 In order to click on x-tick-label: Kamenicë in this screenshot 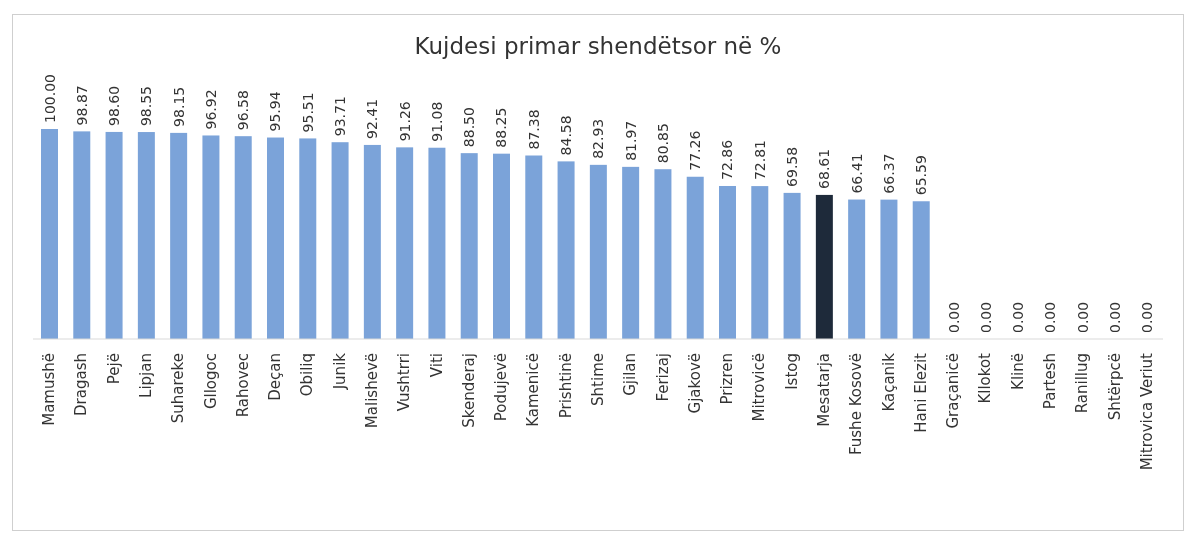, I will do `click(533, 390)`.